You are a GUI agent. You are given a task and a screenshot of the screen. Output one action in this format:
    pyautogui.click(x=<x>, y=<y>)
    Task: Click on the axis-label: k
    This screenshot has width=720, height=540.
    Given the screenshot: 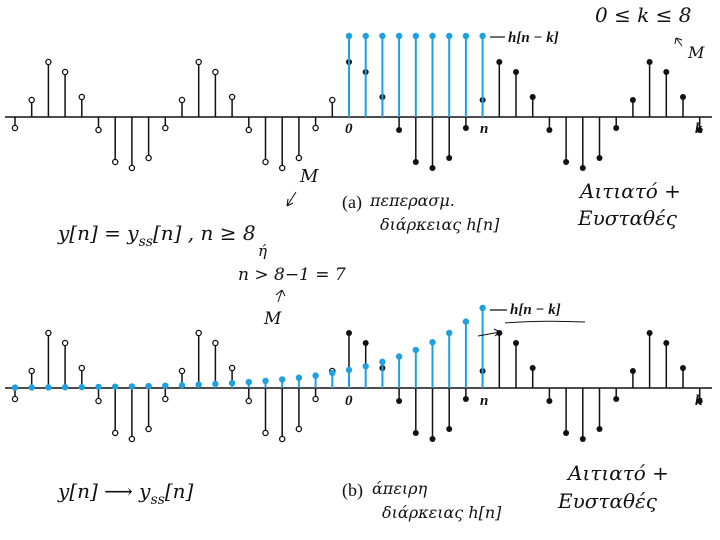 What is the action you would take?
    pyautogui.click(x=699, y=129)
    